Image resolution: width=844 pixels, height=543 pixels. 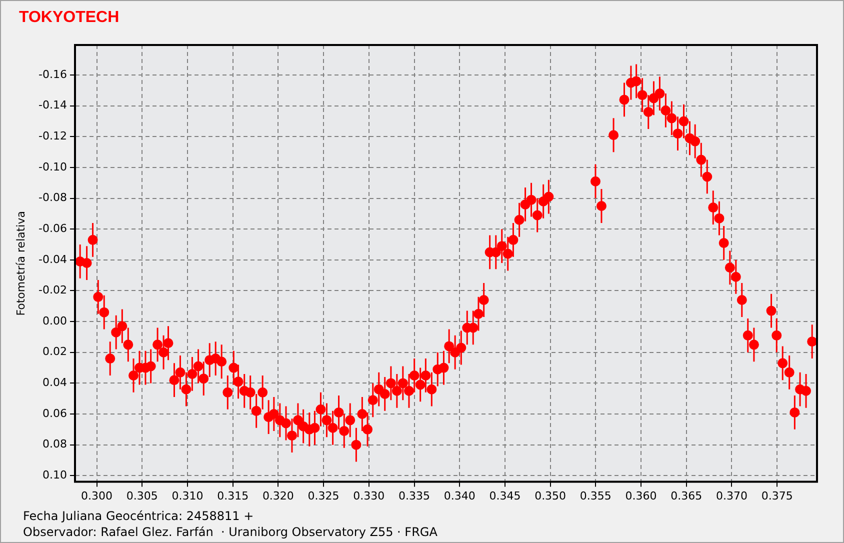 I want to click on y-tick-label: 0.06, so click(x=54, y=413).